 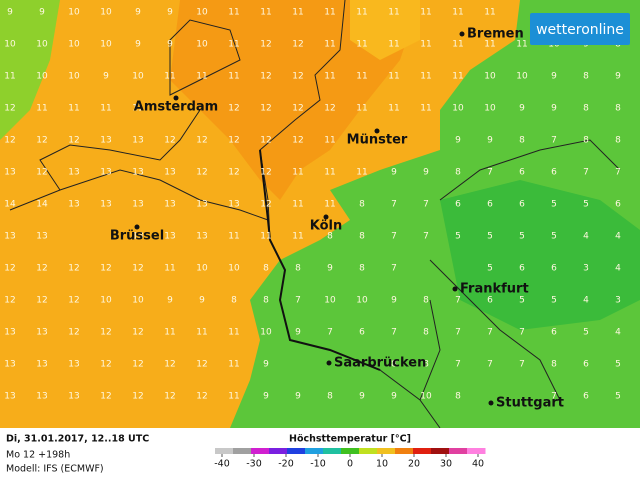 I want to click on city-label: Stuttgart, so click(x=530, y=403).